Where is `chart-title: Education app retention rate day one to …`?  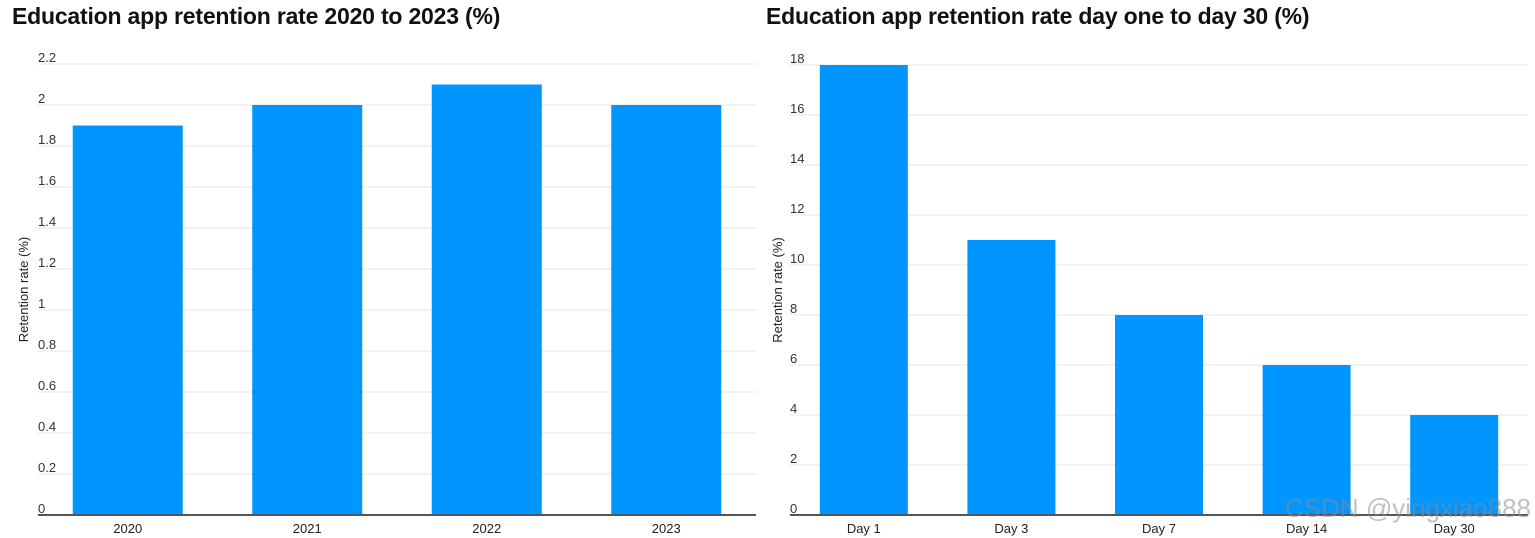
chart-title: Education app retention rate day one to … is located at coordinates (1038, 16).